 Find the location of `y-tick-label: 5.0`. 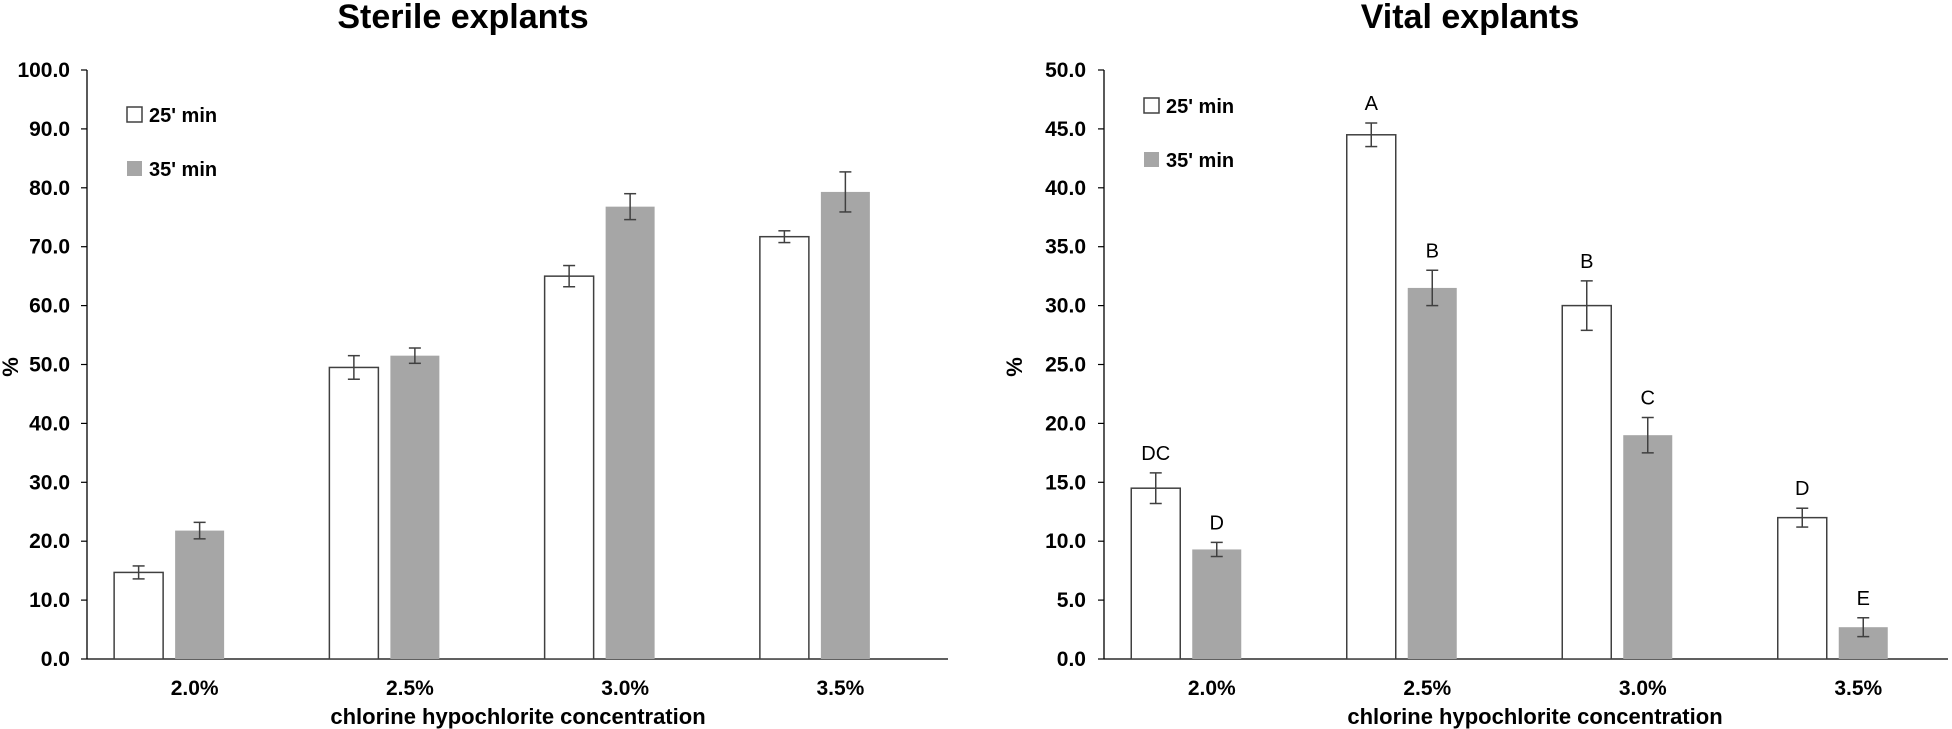

y-tick-label: 5.0 is located at coordinates (1071, 600).